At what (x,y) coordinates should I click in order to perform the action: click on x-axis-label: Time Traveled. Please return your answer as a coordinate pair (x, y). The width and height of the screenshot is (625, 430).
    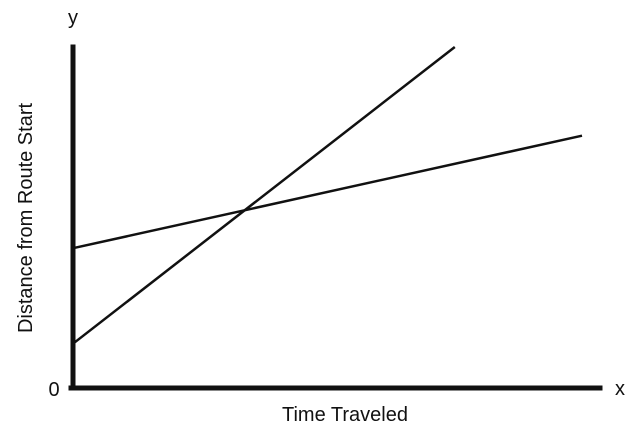
    Looking at the image, I should click on (345, 415).